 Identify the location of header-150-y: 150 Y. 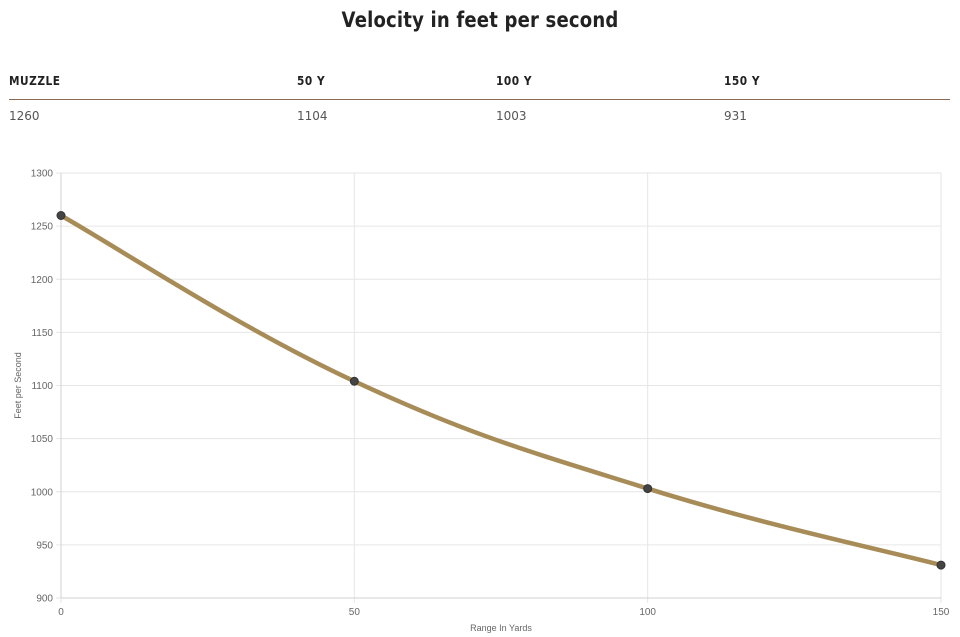
(742, 81).